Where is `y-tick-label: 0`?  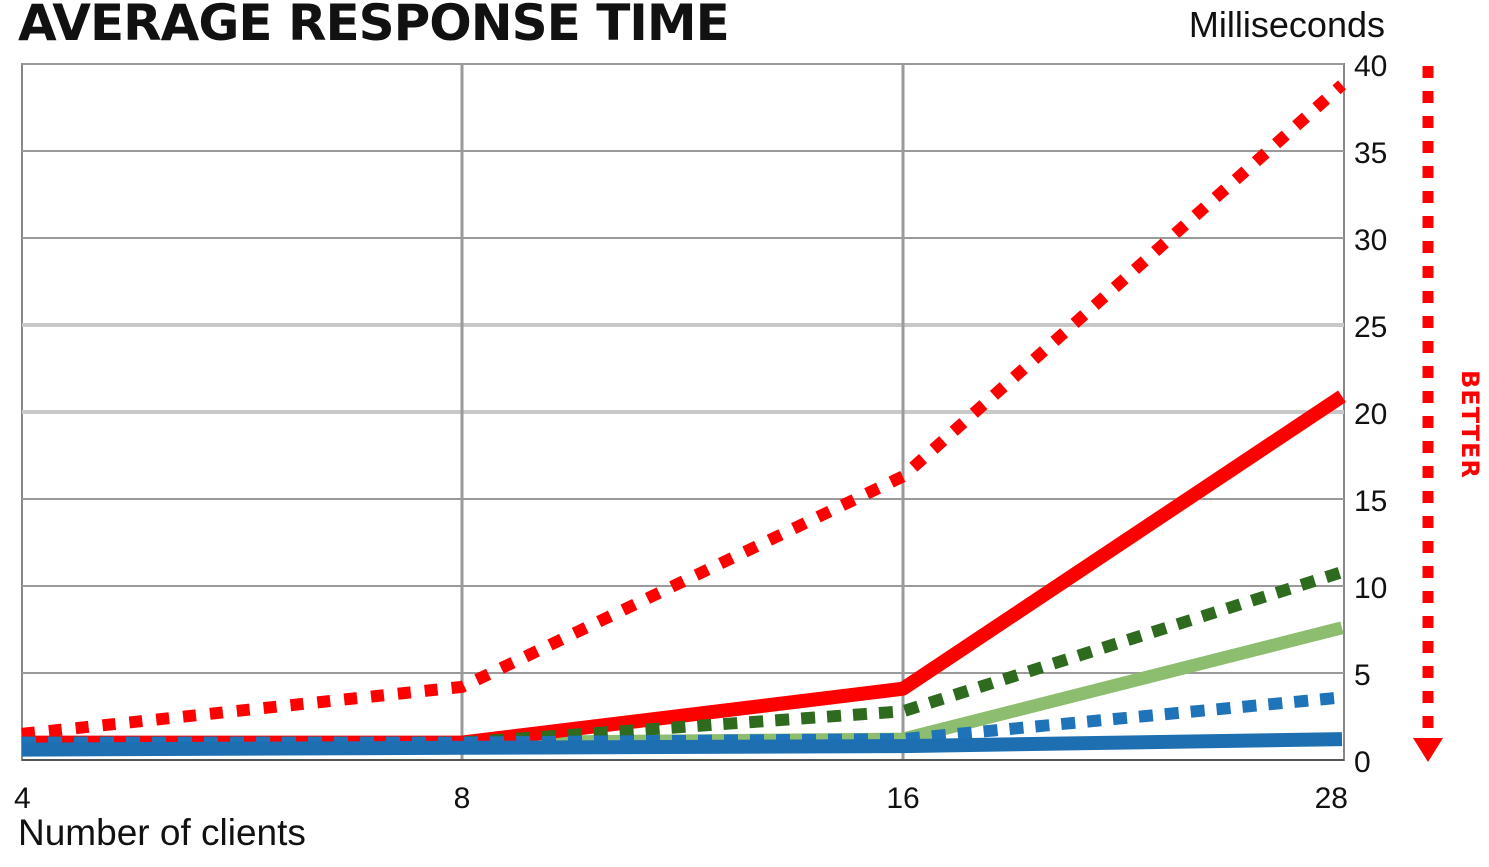
y-tick-label: 0 is located at coordinates (1362, 762).